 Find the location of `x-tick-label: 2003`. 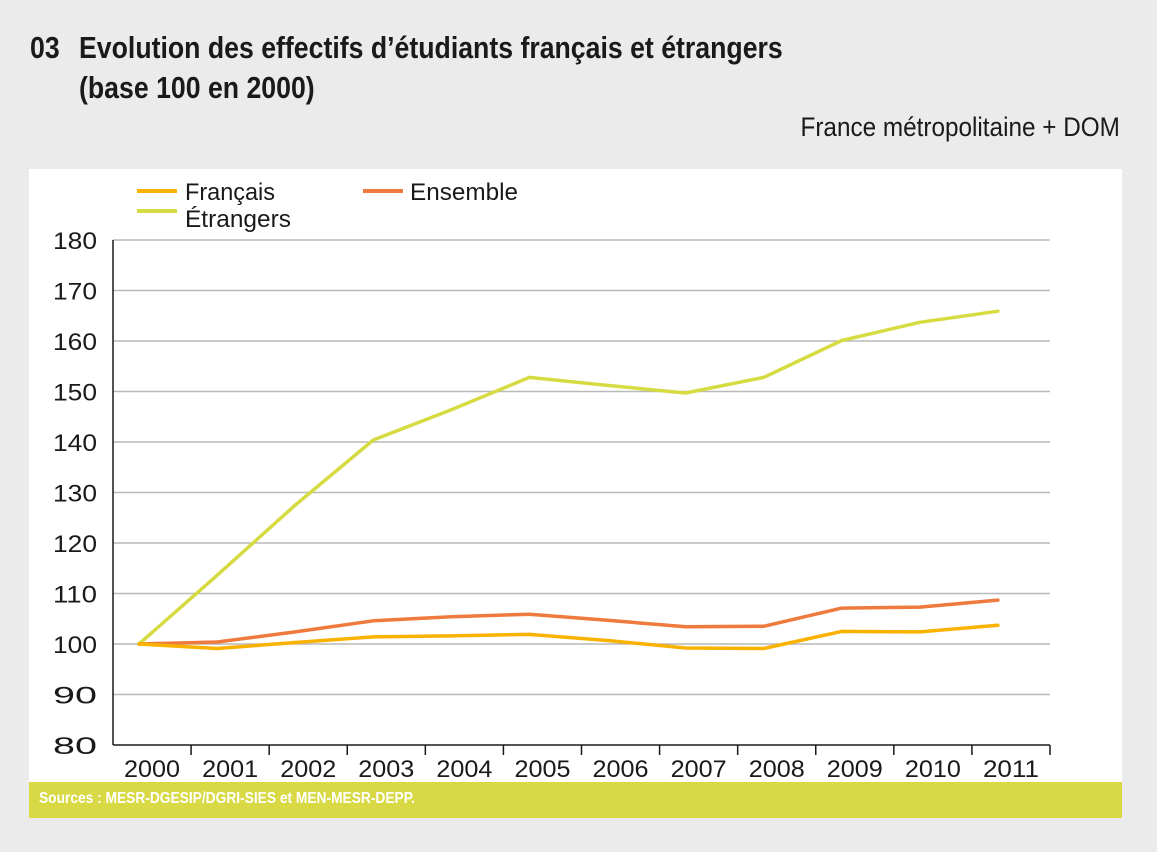

x-tick-label: 2003 is located at coordinates (386, 769).